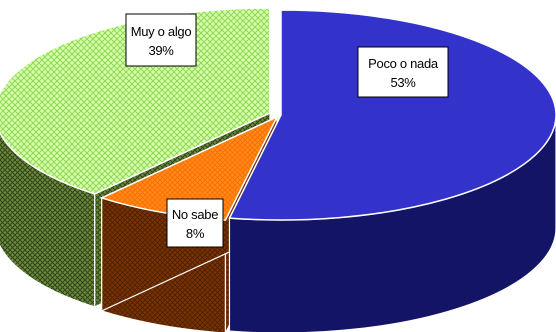  What do you see at coordinates (161, 50) in the screenshot?
I see `slice-value-label: 39%` at bounding box center [161, 50].